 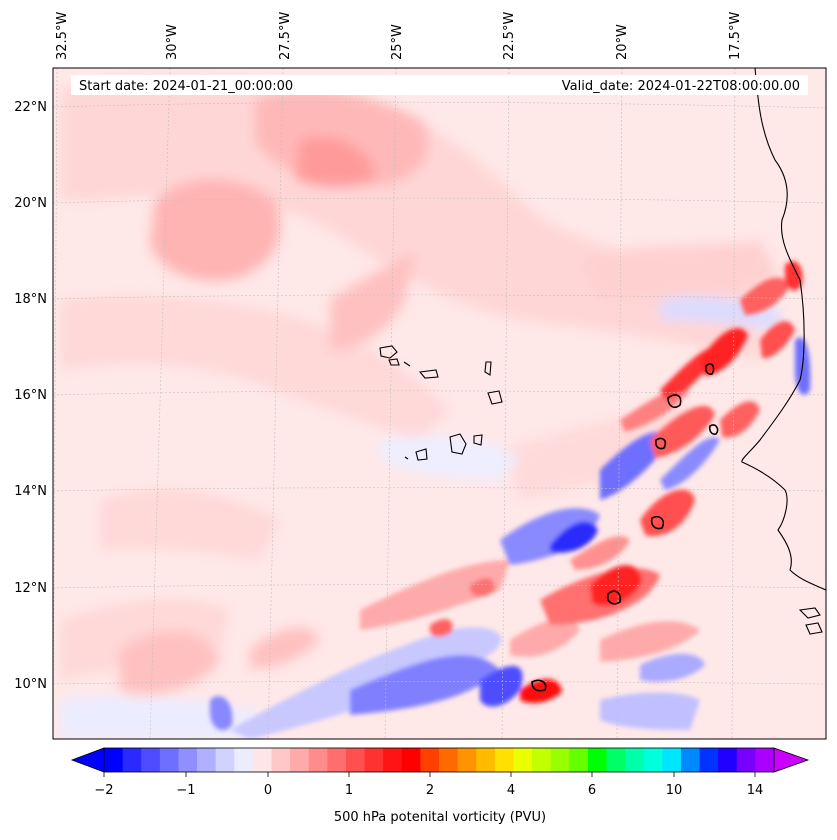 What do you see at coordinates (509, 36) in the screenshot?
I see `lon-label: 22.5°W` at bounding box center [509, 36].